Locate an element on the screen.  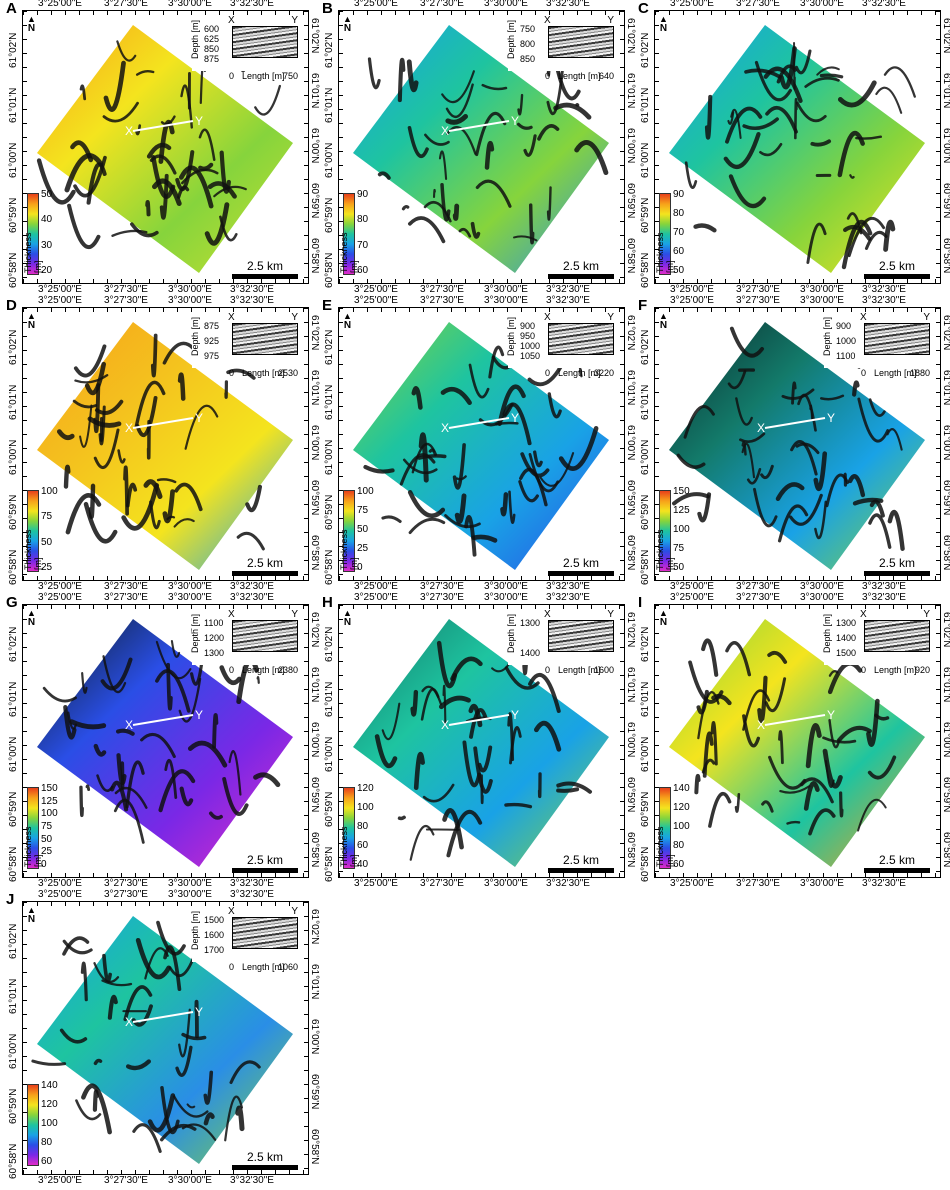
section-endpoint-label: Y is located at coordinates (831, 418).